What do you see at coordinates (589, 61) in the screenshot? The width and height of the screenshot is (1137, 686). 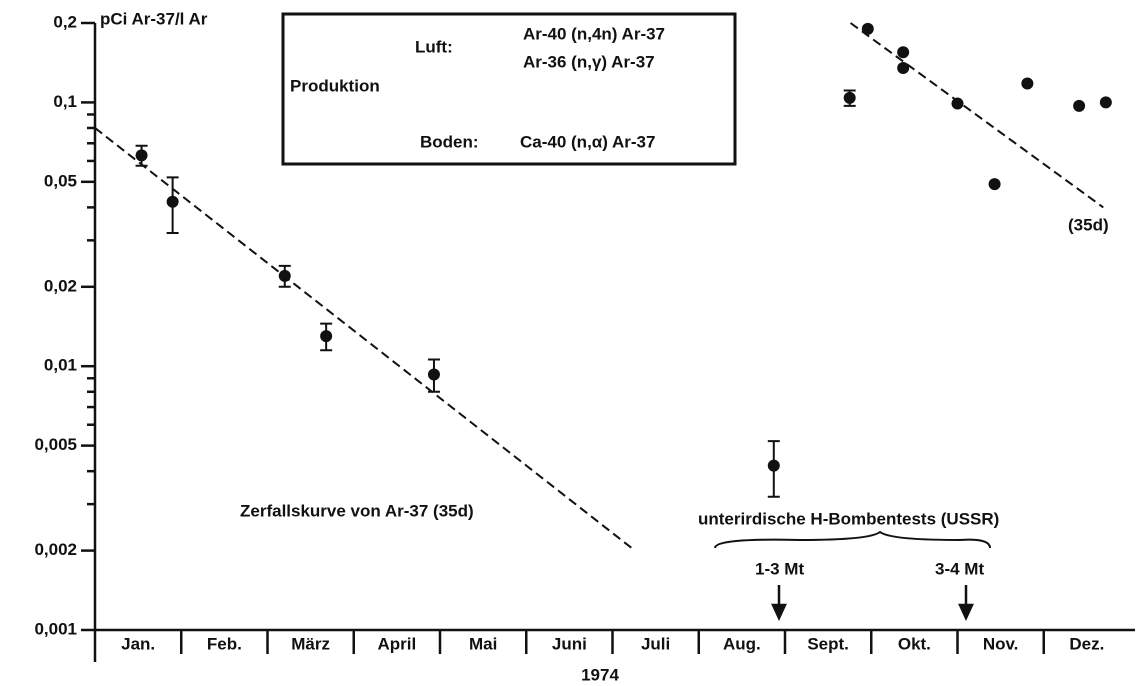 I see `legend-text: Ar-36 (n,γ) Ar-37` at bounding box center [589, 61].